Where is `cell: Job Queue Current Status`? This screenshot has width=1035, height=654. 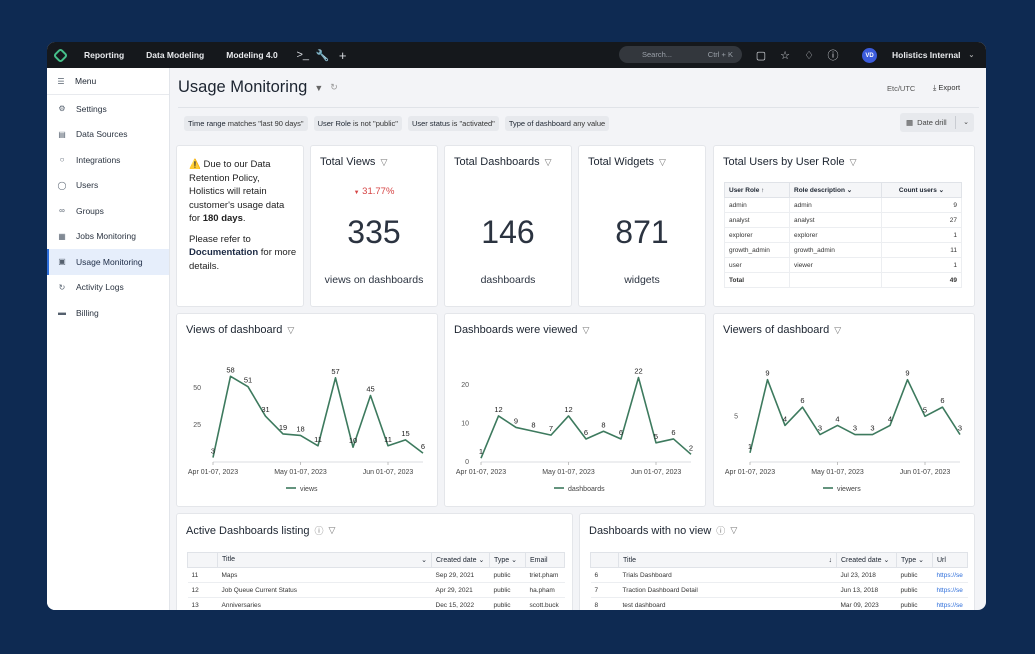 cell: Job Queue Current Status is located at coordinates (324, 590).